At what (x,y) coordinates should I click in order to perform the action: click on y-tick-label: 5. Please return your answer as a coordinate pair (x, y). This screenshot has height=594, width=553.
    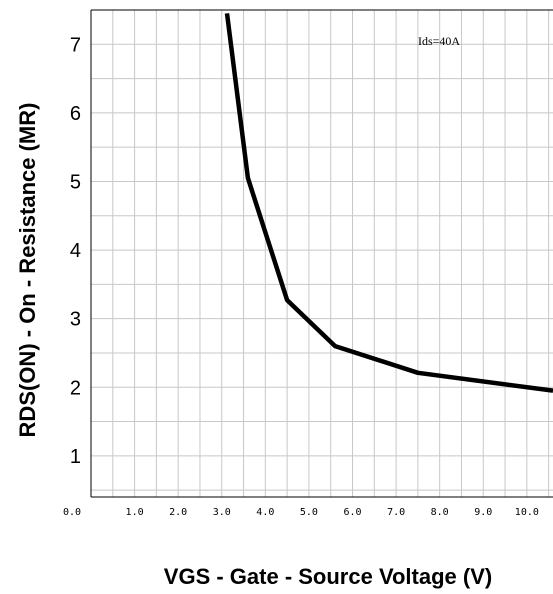
    Looking at the image, I should click on (75, 182).